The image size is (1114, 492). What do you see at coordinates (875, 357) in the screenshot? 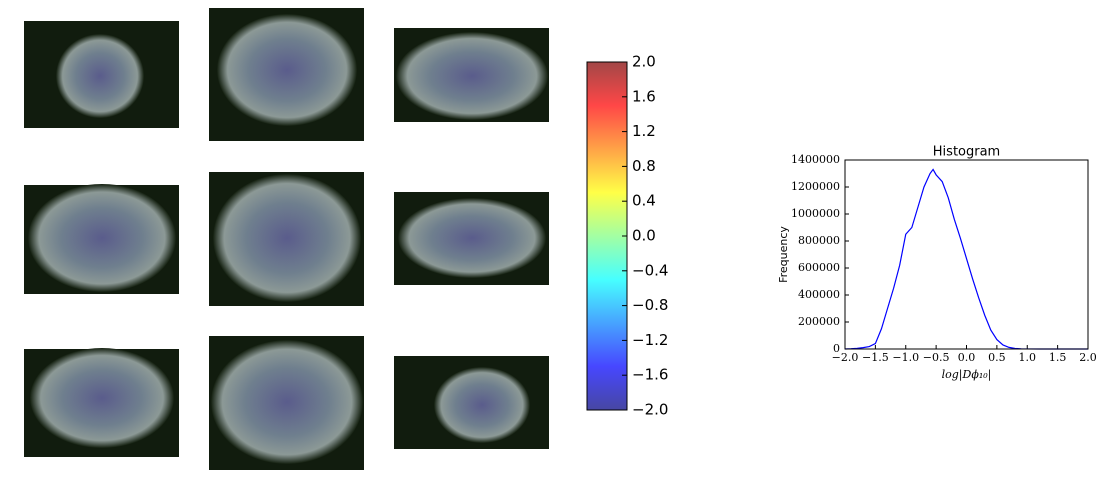
I see `x-tick-label: −1.5` at bounding box center [875, 357].